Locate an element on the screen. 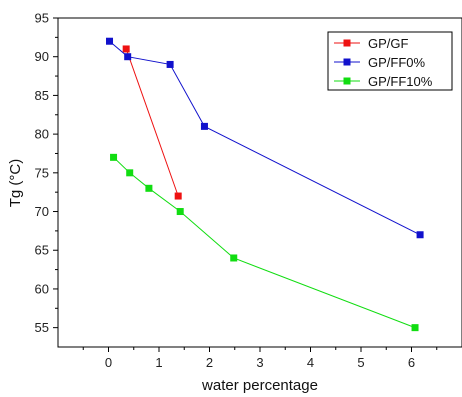 The image size is (462, 397). legend-label-1: GP/FF0% is located at coordinates (397, 62).